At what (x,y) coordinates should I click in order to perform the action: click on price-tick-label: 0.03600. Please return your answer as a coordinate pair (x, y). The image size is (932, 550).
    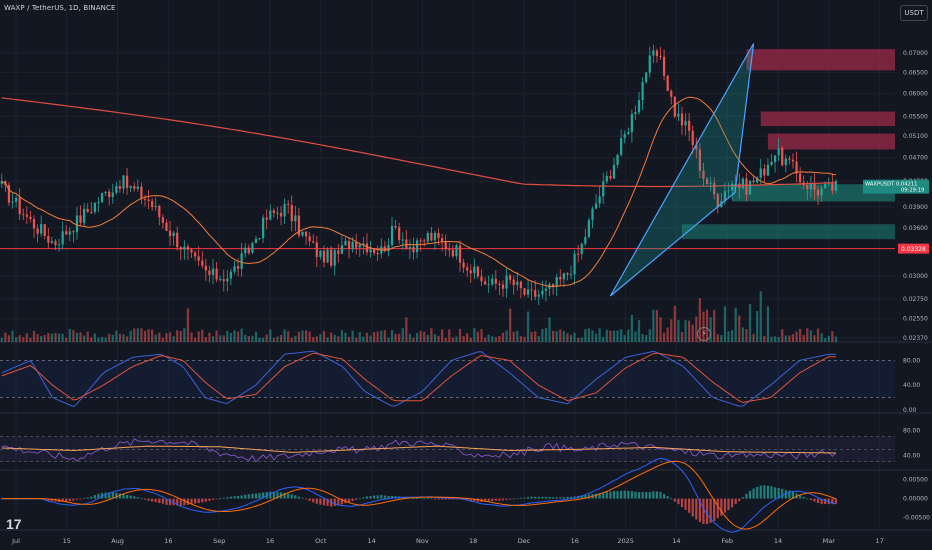
    Looking at the image, I should click on (915, 228).